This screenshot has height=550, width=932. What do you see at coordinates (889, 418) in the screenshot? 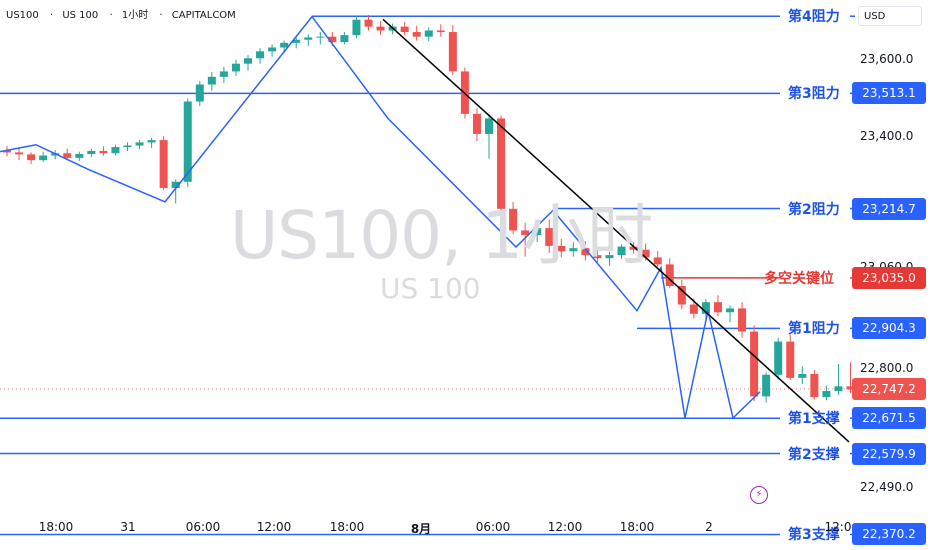
I see `level-price-tag: 22,671.5` at bounding box center [889, 418].